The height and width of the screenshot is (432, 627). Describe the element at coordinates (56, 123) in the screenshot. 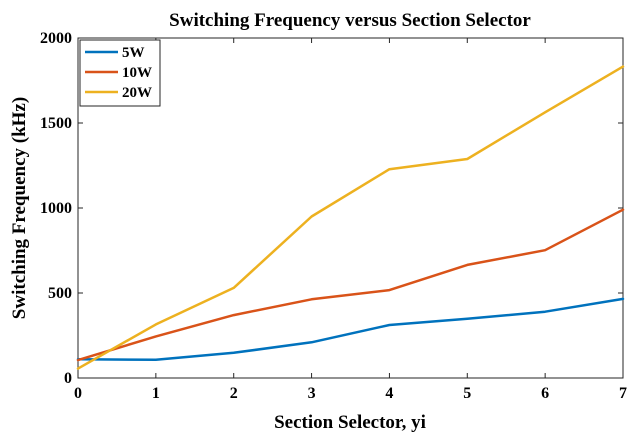

I see `y-tick-label: 1500` at that location.